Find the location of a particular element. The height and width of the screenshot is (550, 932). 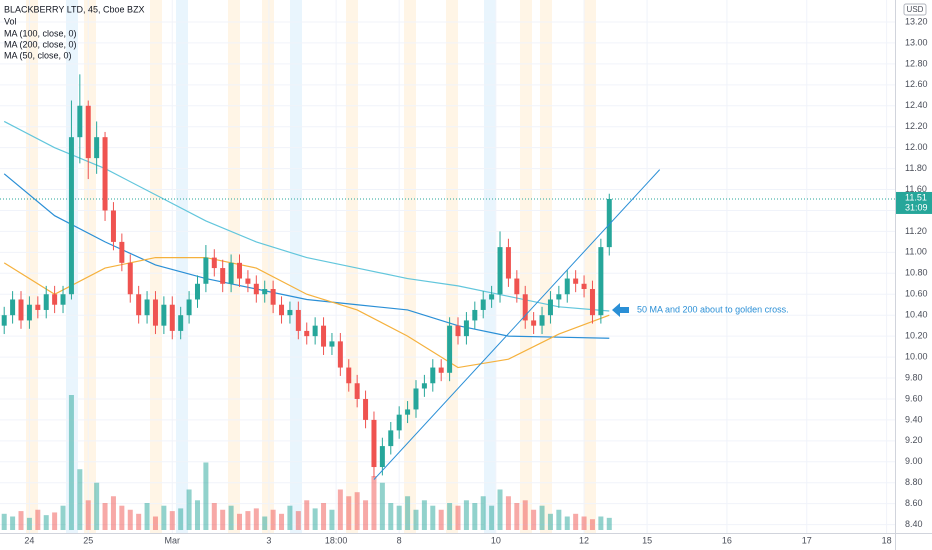

x-tick-label: 15 is located at coordinates (647, 540).